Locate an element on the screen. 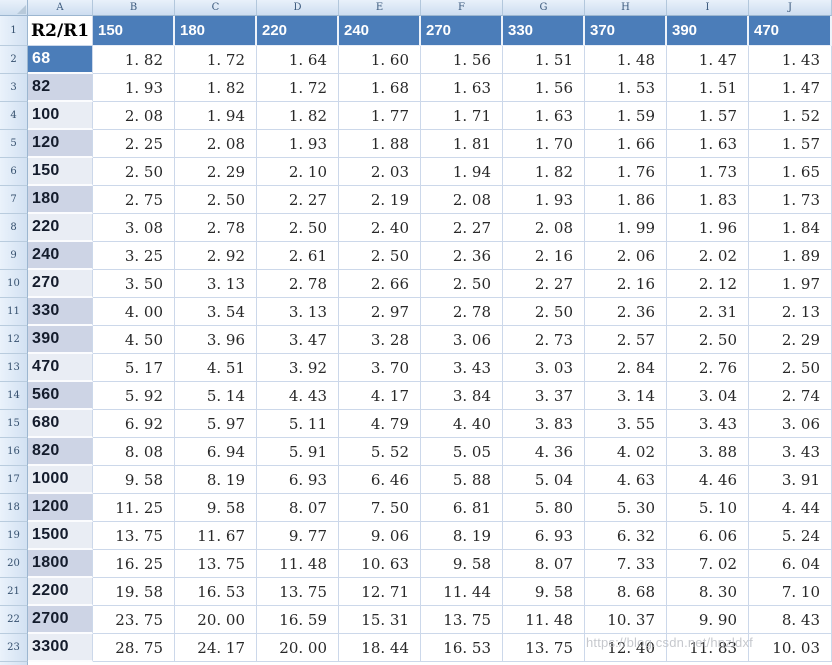 This screenshot has height=665, width=832. data-cell: 3. 88 is located at coordinates (708, 452).